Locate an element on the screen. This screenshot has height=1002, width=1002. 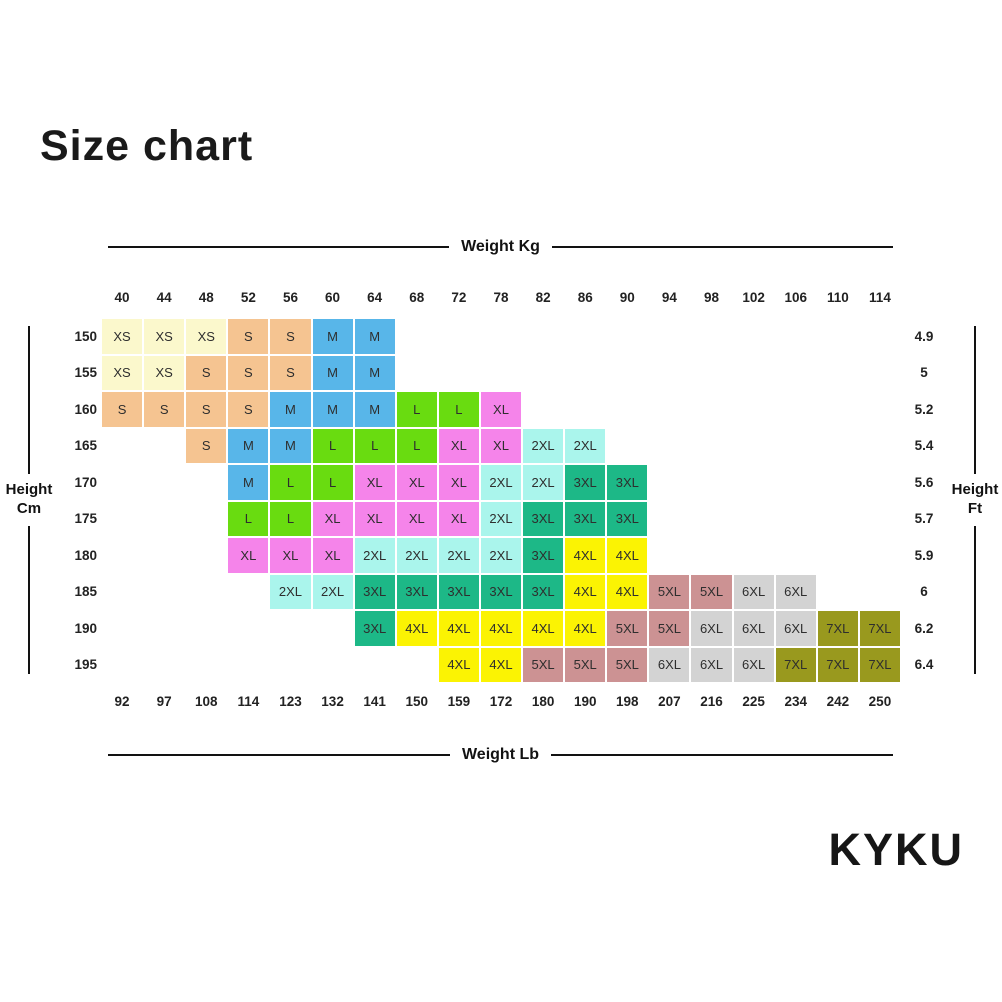
height-ft-axis: Height Ft is located at coordinates (974, 500).